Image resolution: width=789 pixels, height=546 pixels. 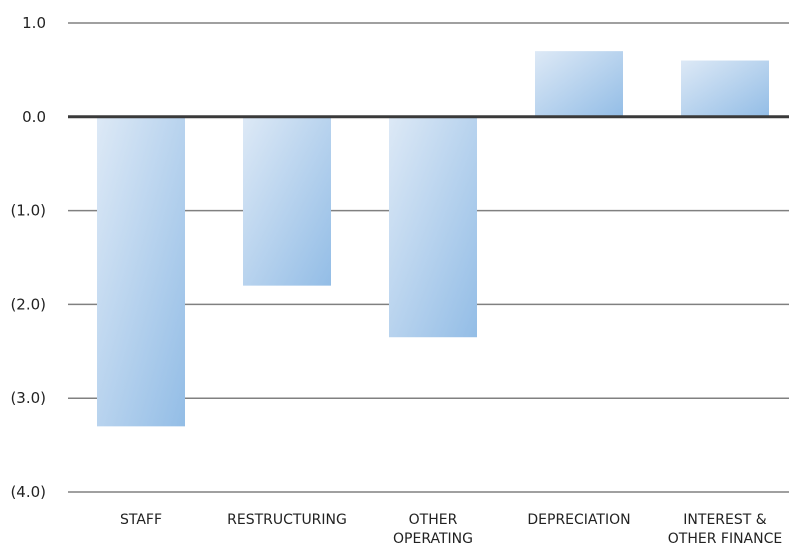 What do you see at coordinates (287, 520) in the screenshot?
I see `x-category-label: RESTRUCTURING` at bounding box center [287, 520].